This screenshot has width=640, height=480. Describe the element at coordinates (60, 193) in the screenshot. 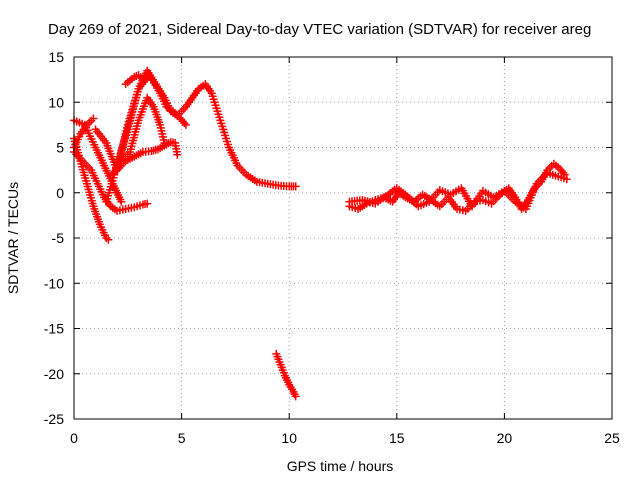

I see `y-tick-label: 0` at that location.